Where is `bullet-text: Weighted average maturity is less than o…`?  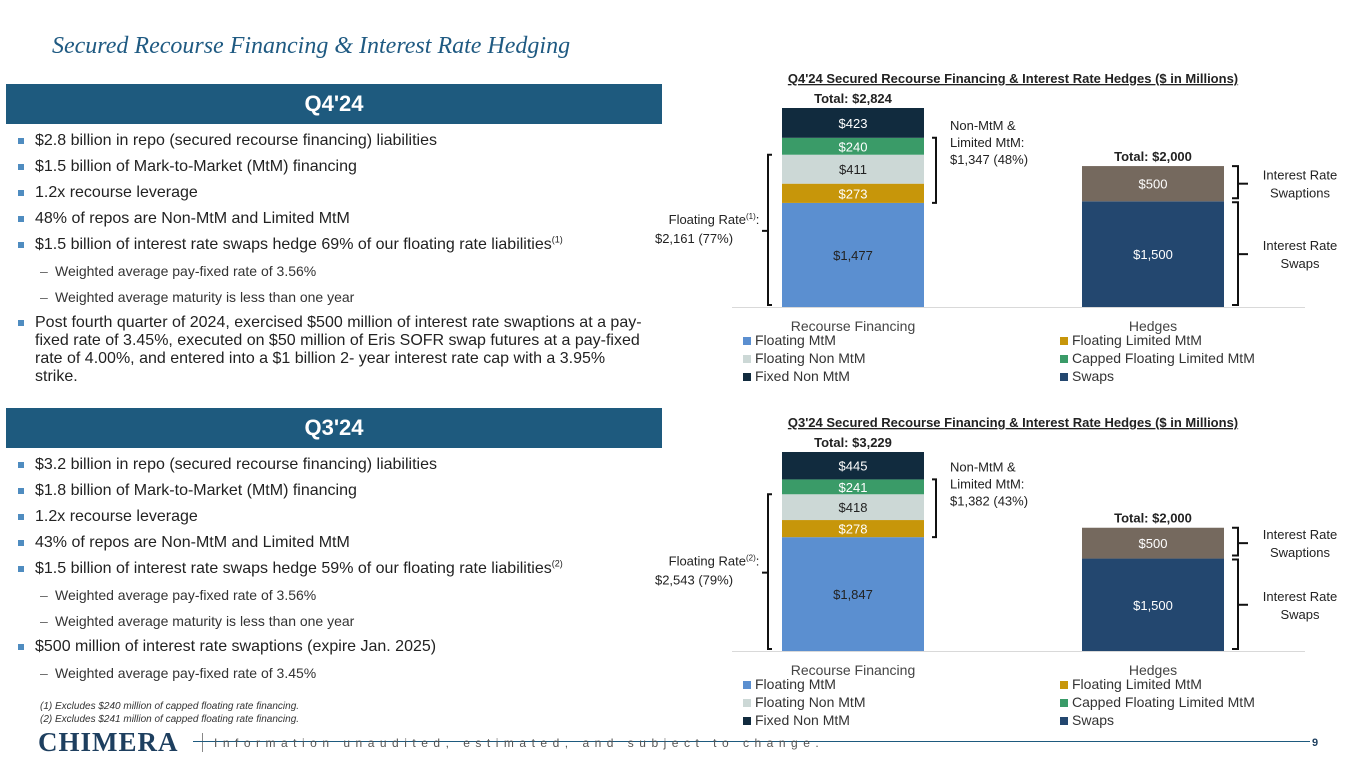
bullet-text: Weighted average maturity is less than o… is located at coordinates (205, 621).